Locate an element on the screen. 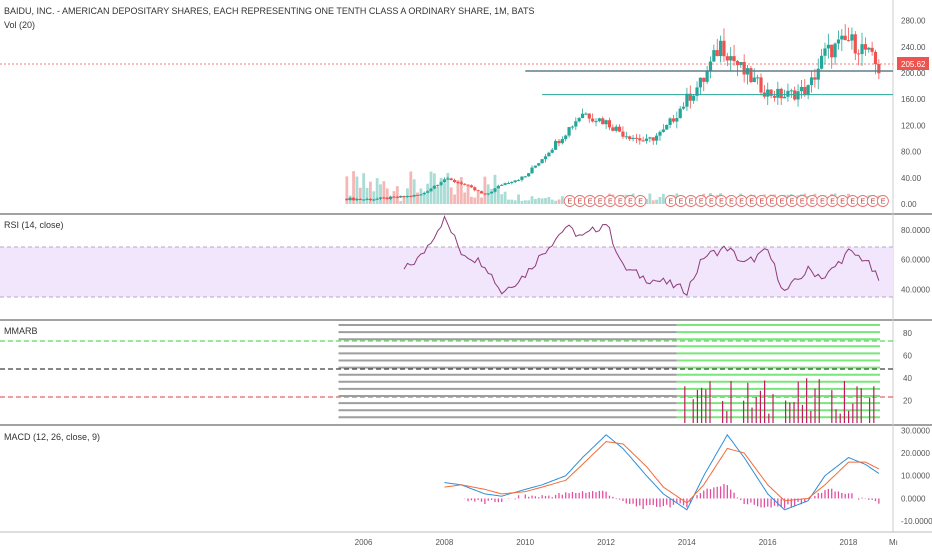 This screenshot has height=555, width=932. rsi-line is located at coordinates (641, 256).